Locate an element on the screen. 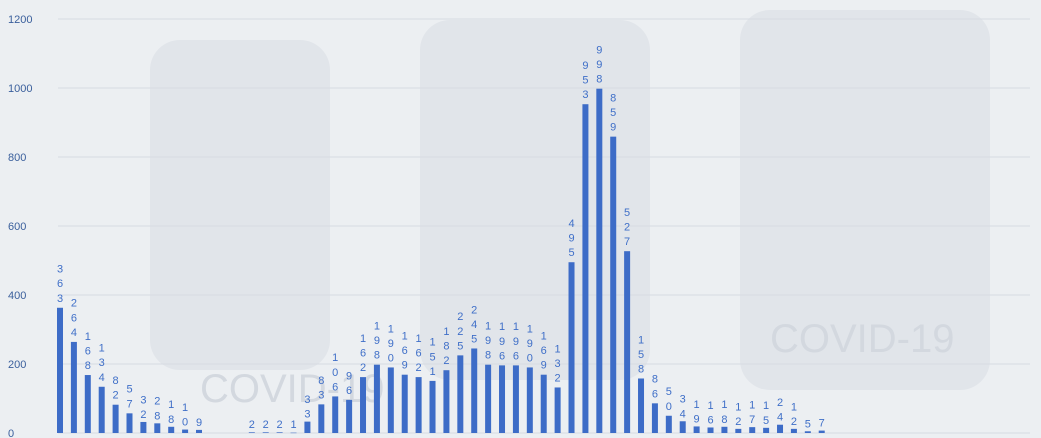 The image size is (1041, 438). watermark-text-left: COVID-19 is located at coordinates (292, 389).